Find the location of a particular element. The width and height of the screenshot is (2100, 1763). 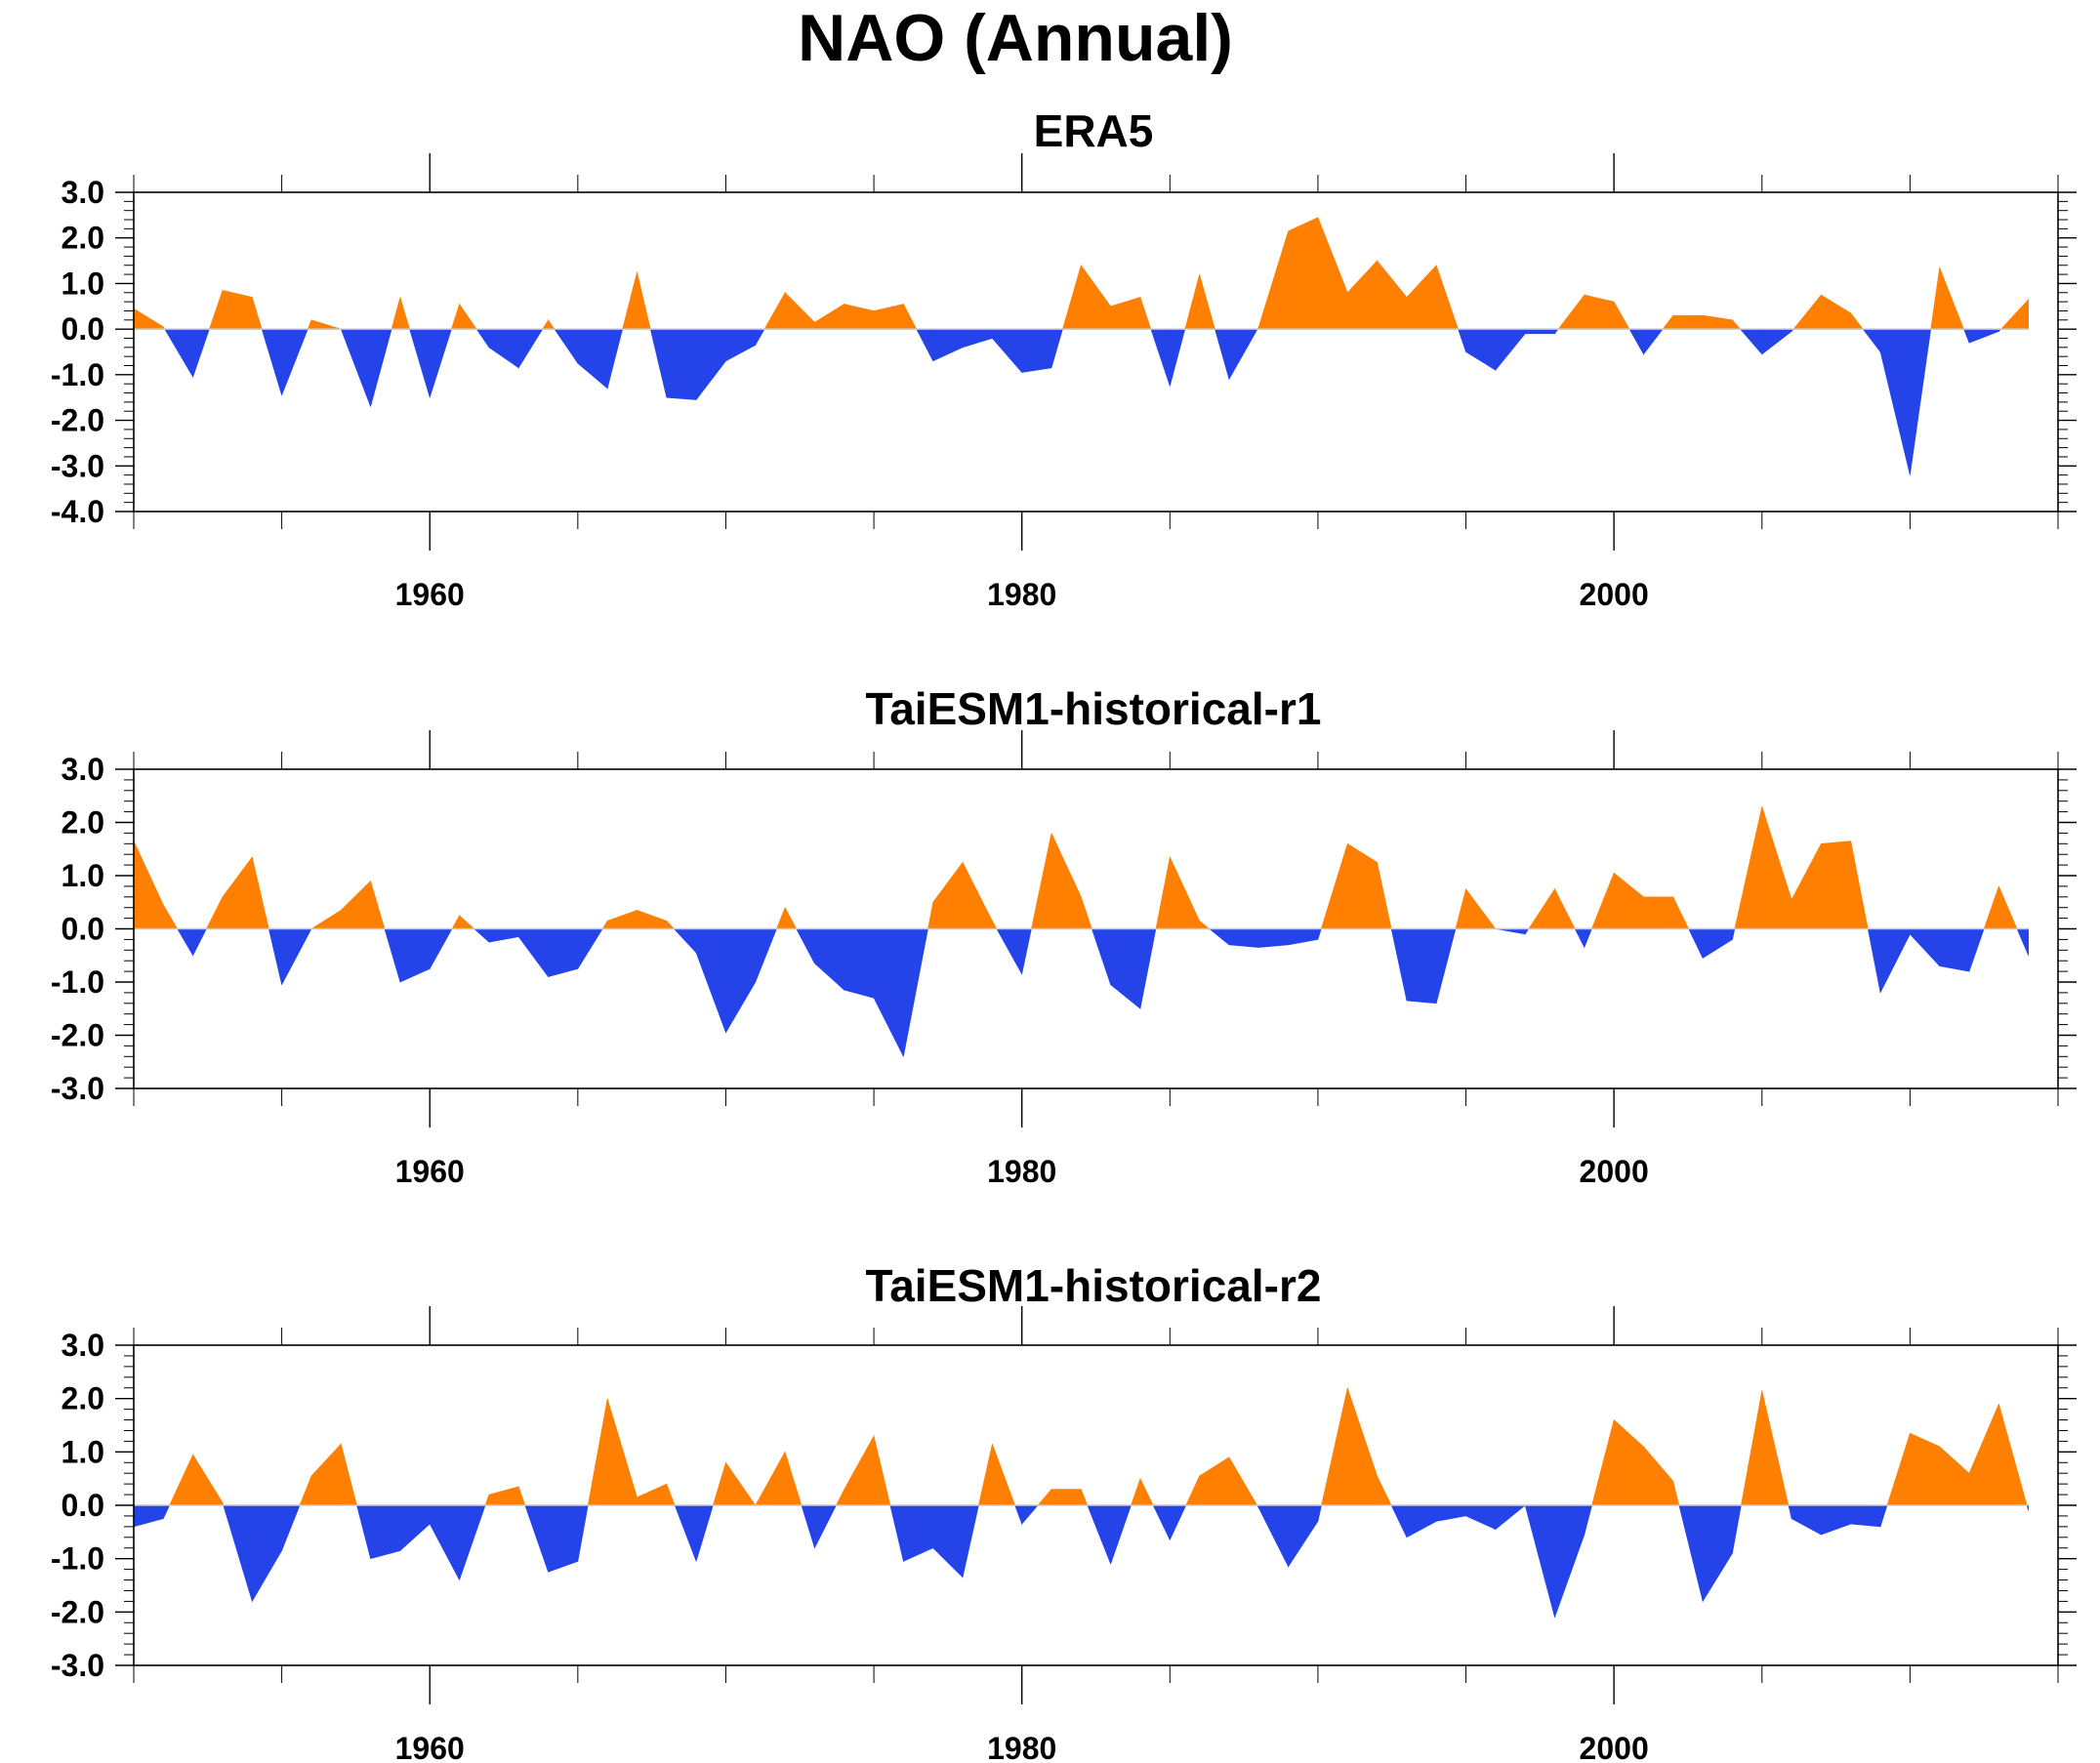

y-tick-label: -3.0 is located at coordinates (77, 1088).